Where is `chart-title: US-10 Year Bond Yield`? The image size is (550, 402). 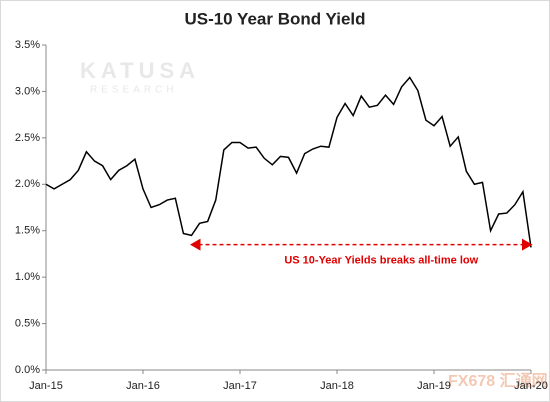 chart-title: US-10 Year Bond Yield is located at coordinates (274, 18).